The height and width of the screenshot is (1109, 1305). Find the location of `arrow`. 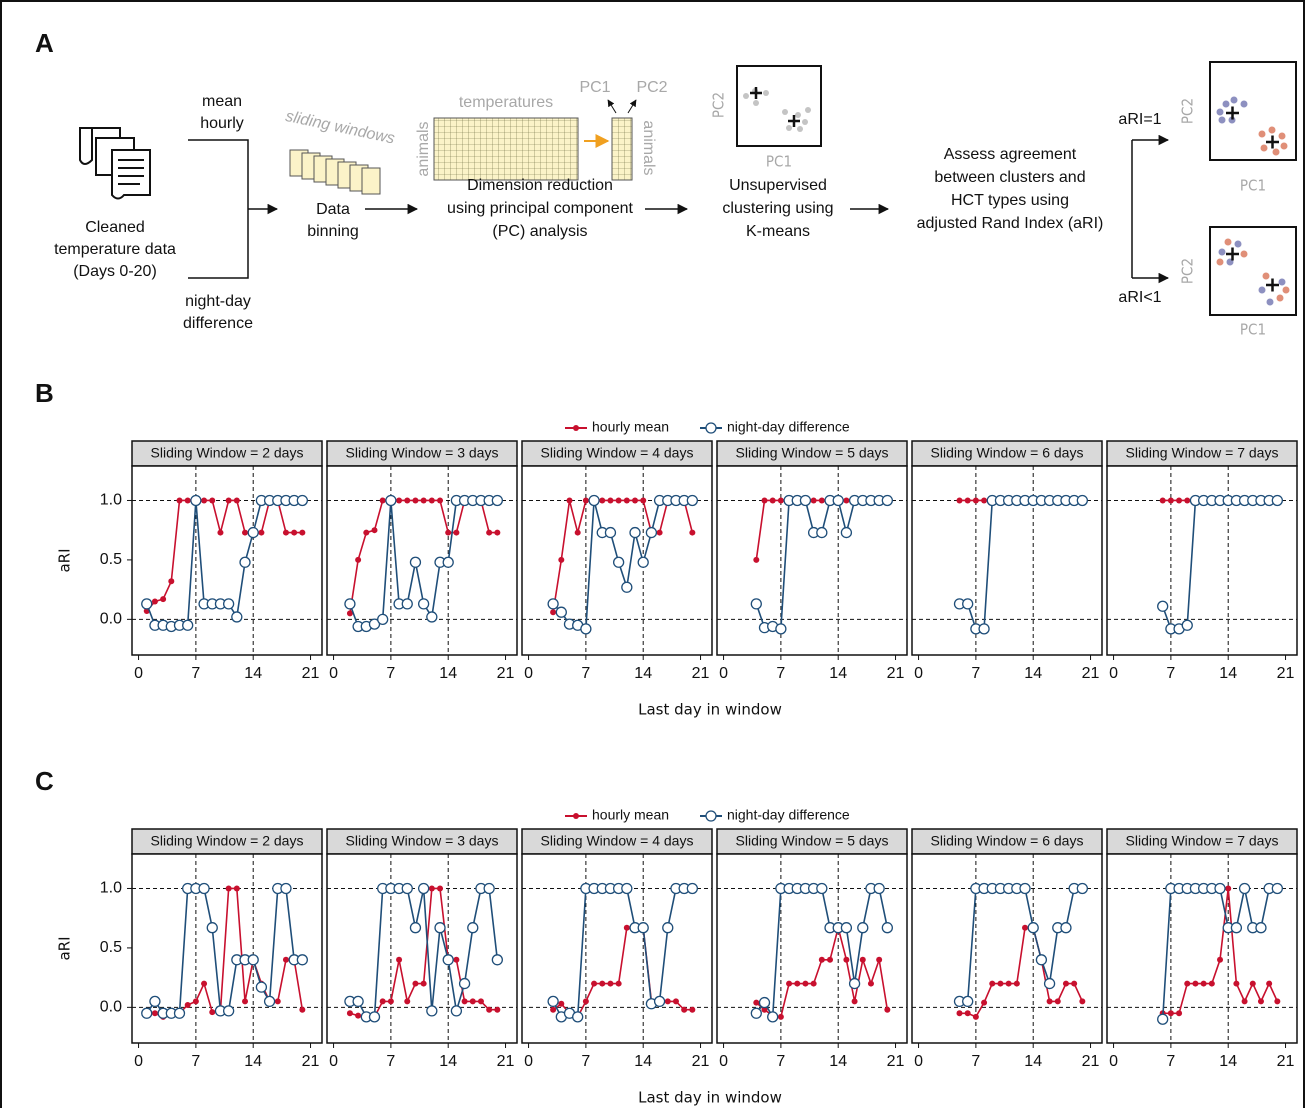

arrow is located at coordinates (612, 106).